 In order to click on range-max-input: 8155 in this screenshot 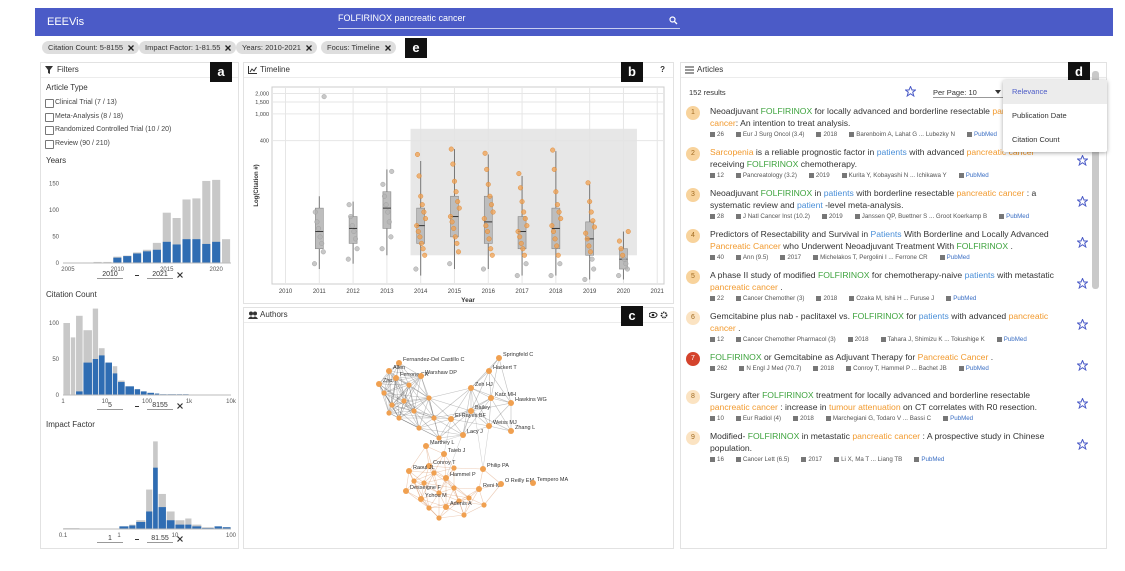, I will do `click(160, 406)`.